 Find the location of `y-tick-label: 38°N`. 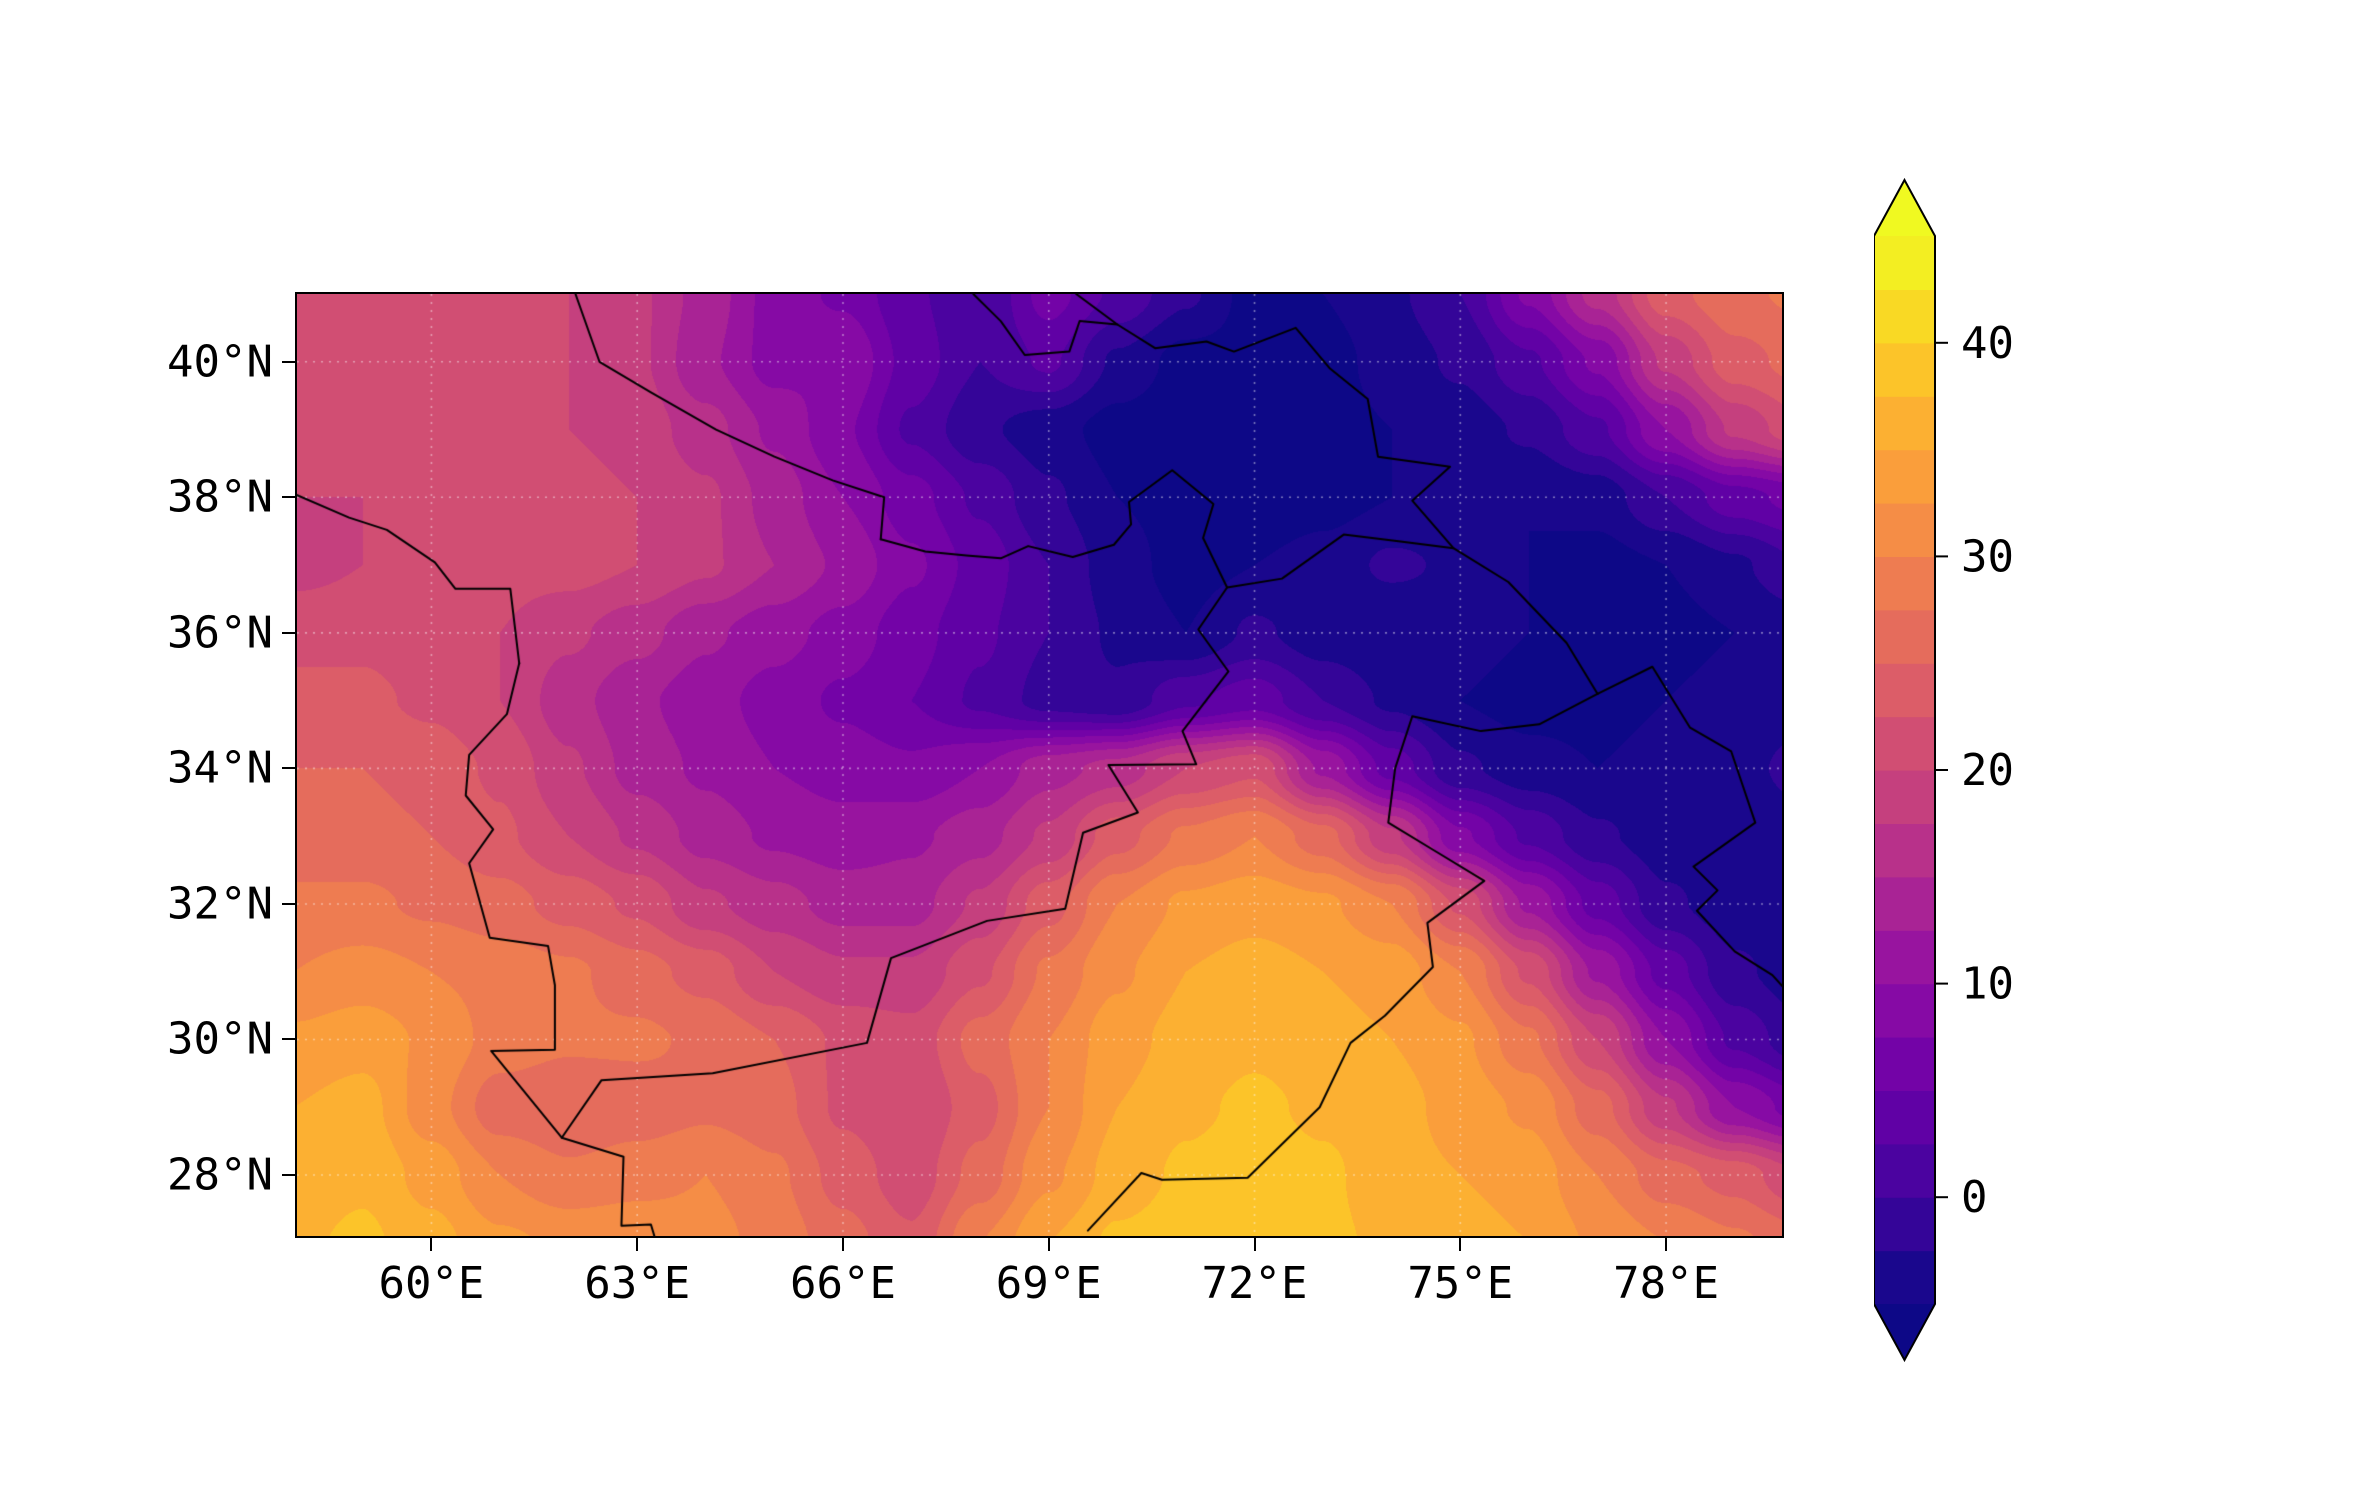

y-tick-label: 38°N is located at coordinates (220, 497).